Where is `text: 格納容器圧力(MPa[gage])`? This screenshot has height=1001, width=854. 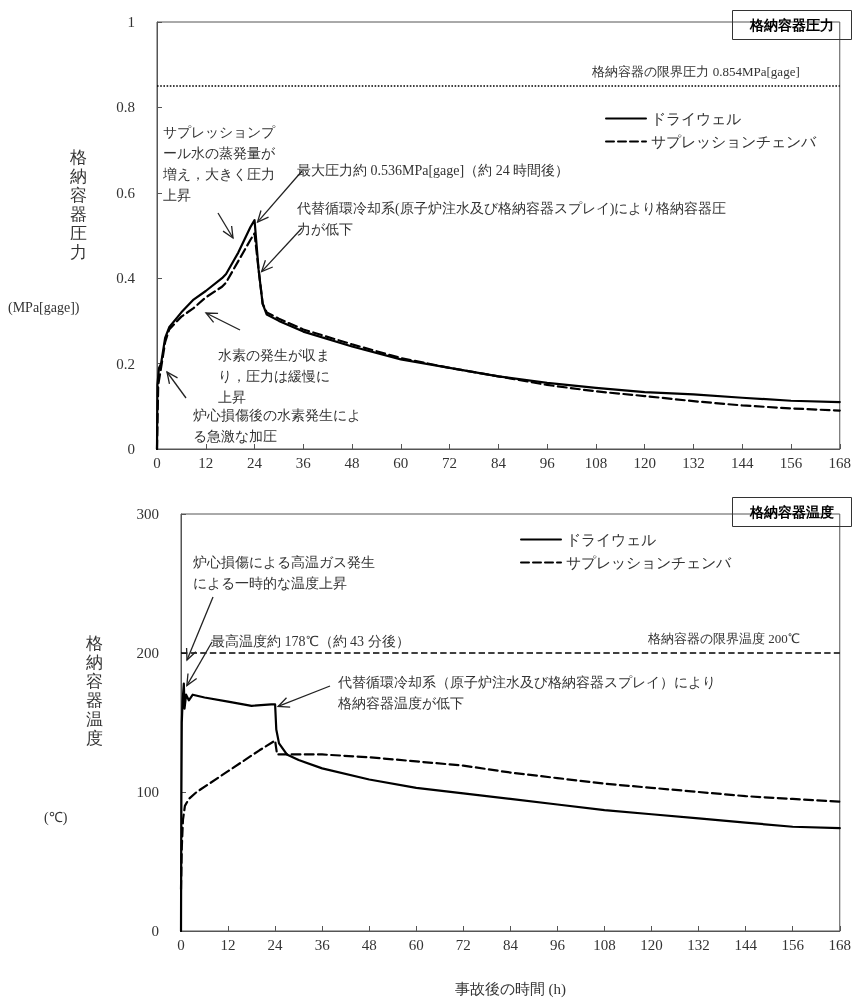 text: 格納容器圧力(MPa[gage]) is located at coordinates (47, 231).